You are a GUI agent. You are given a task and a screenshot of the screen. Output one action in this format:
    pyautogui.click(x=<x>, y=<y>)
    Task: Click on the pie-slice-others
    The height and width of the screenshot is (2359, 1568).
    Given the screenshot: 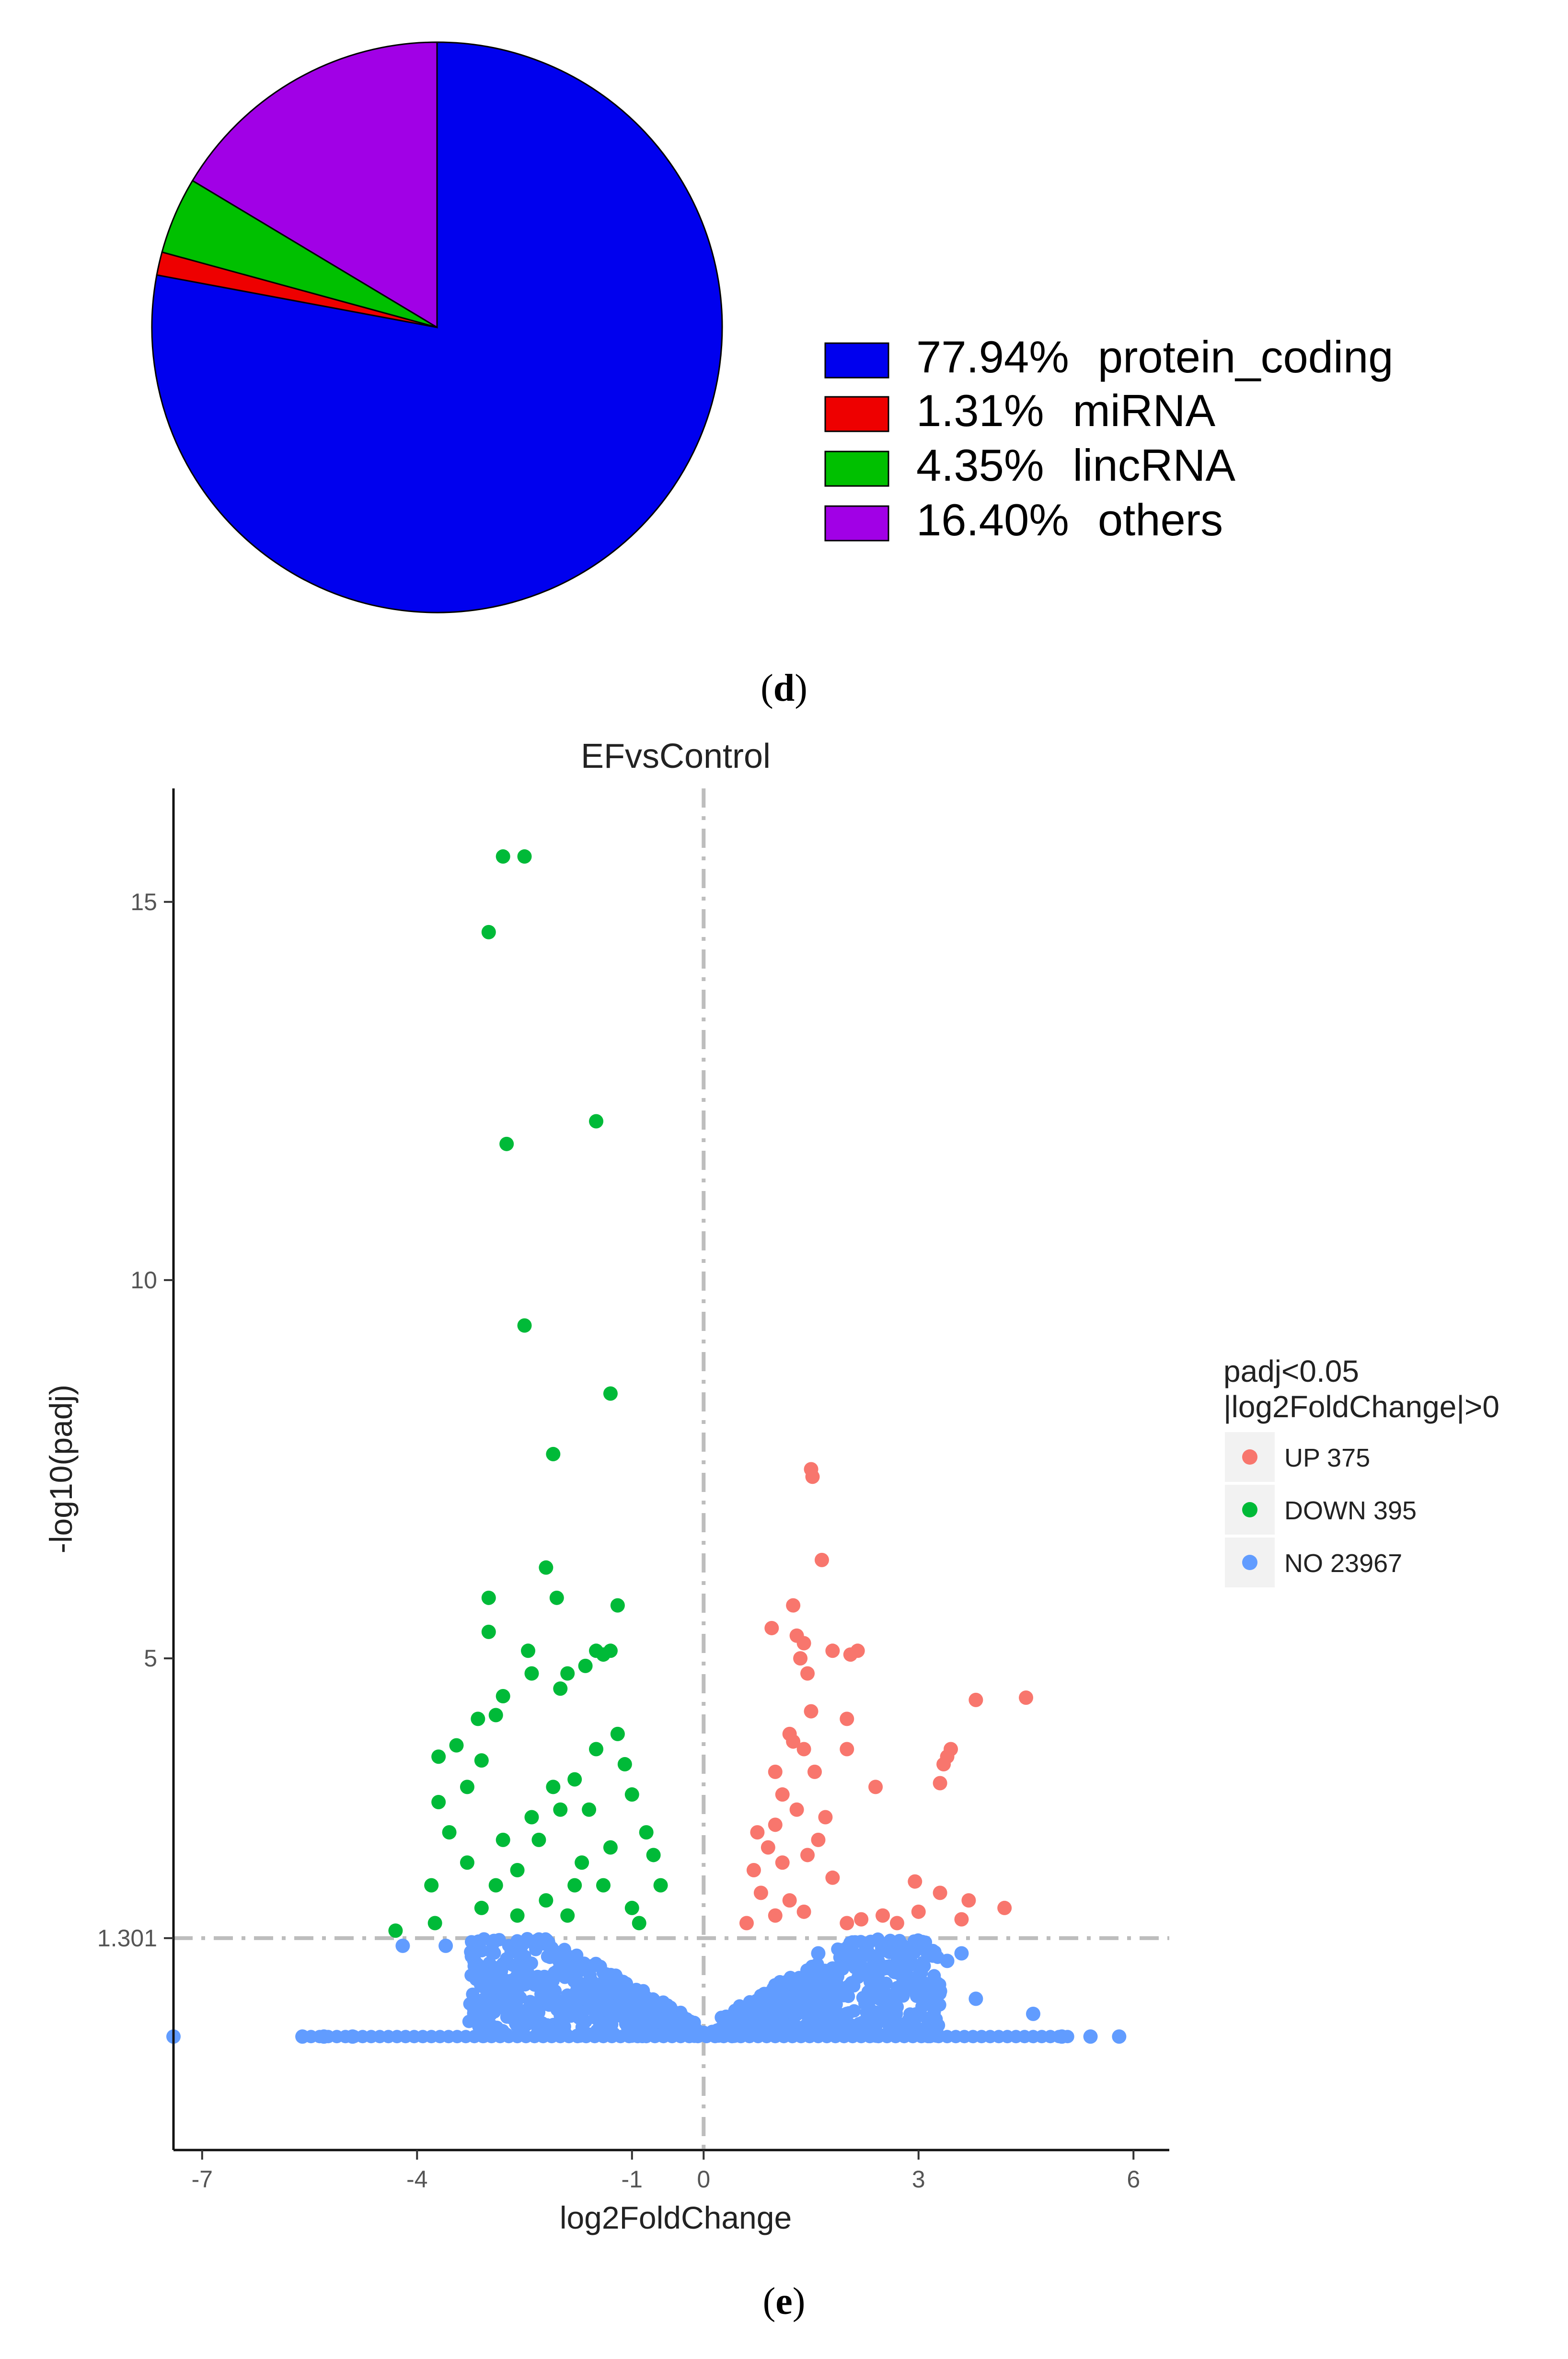 What is the action you would take?
    pyautogui.click(x=314, y=185)
    